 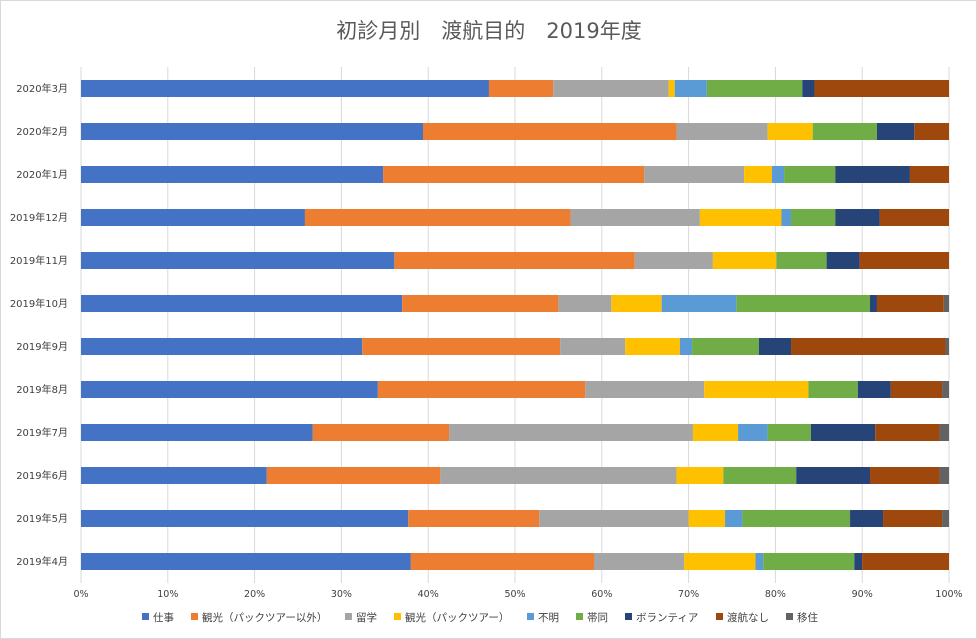 What do you see at coordinates (39, 217) in the screenshot?
I see `category-label: 2019年12月` at bounding box center [39, 217].